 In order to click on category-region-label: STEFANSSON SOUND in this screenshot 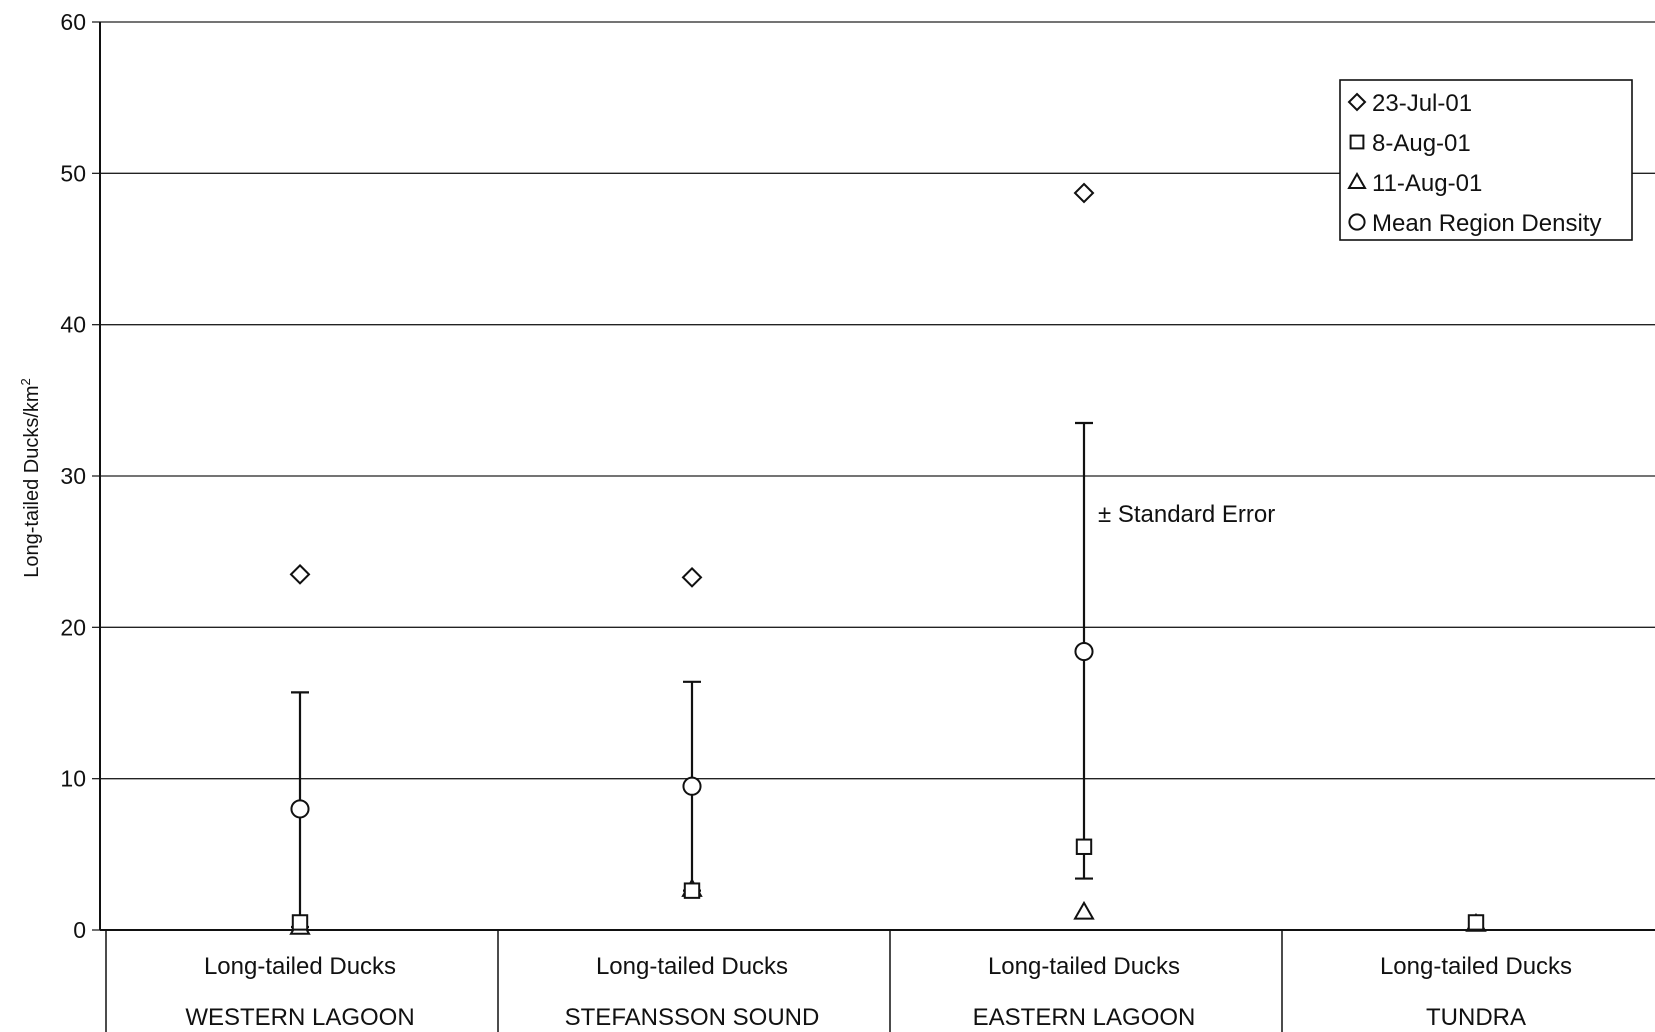, I will do `click(692, 1017)`.